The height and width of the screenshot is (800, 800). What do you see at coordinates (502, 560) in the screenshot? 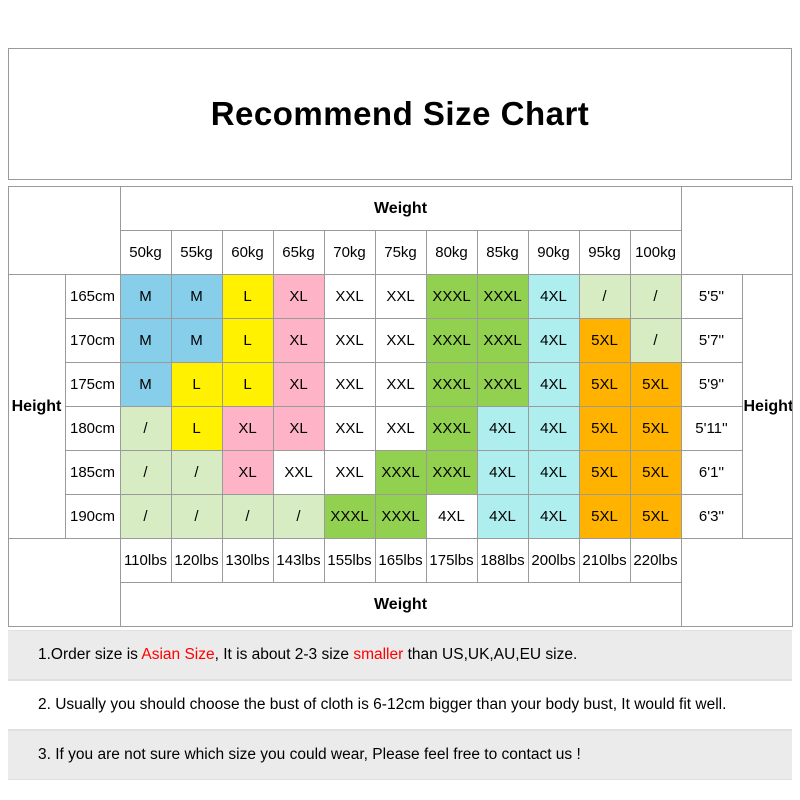
I see `lbs-label: 188lbs` at bounding box center [502, 560].